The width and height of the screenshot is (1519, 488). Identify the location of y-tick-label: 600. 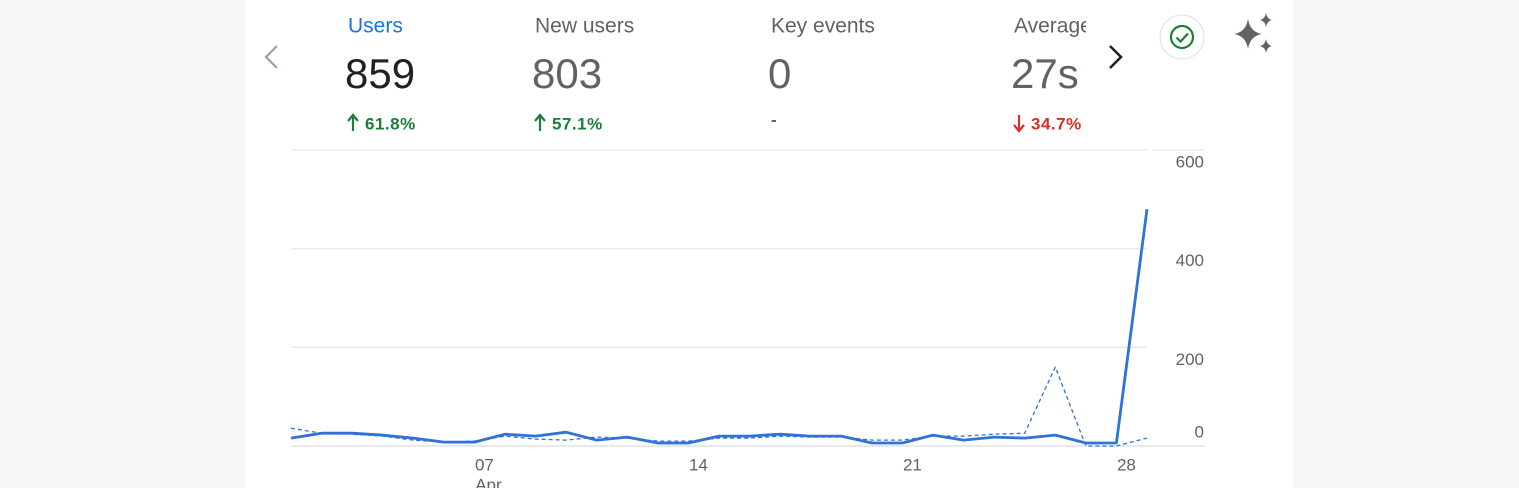
(1190, 161).